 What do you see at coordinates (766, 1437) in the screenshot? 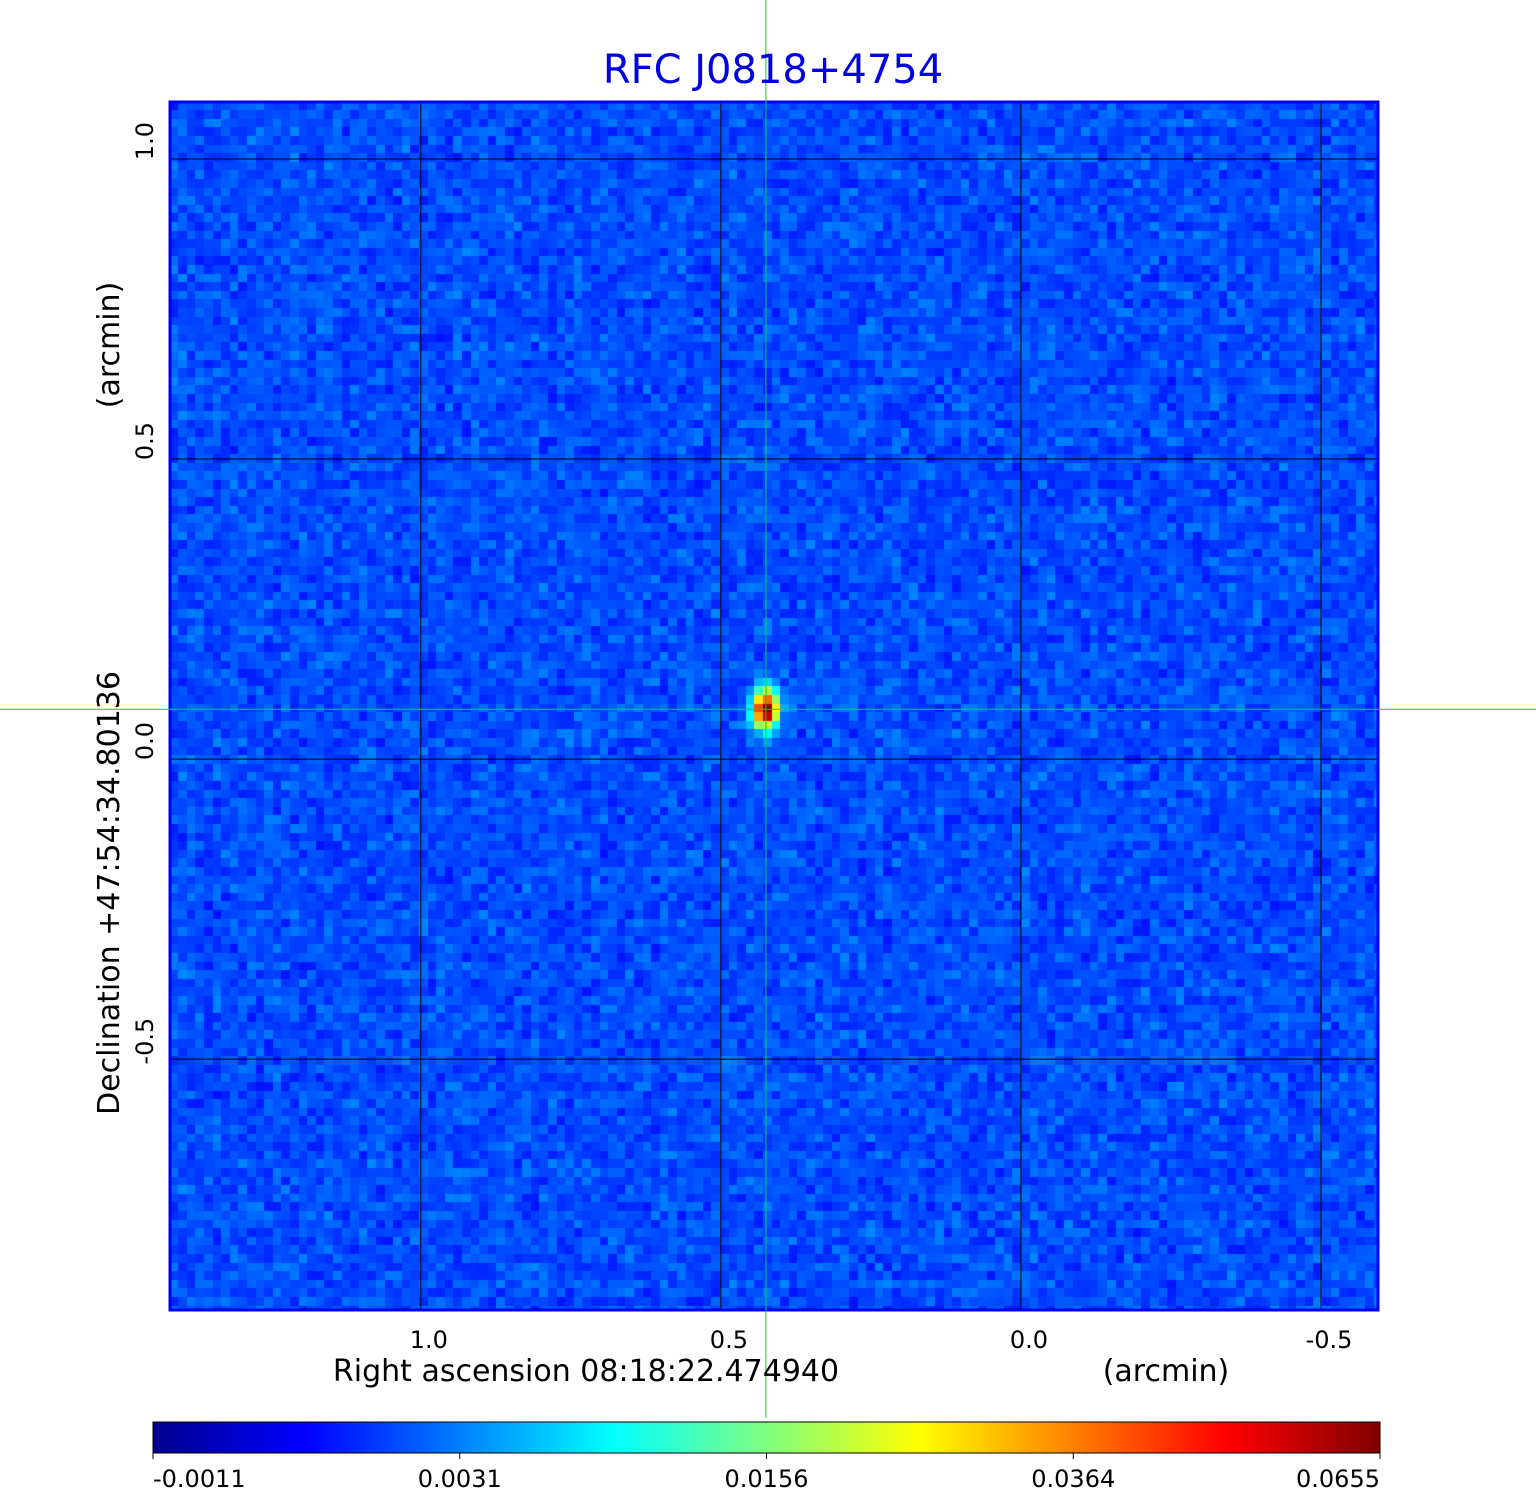
I see `colorbar` at bounding box center [766, 1437].